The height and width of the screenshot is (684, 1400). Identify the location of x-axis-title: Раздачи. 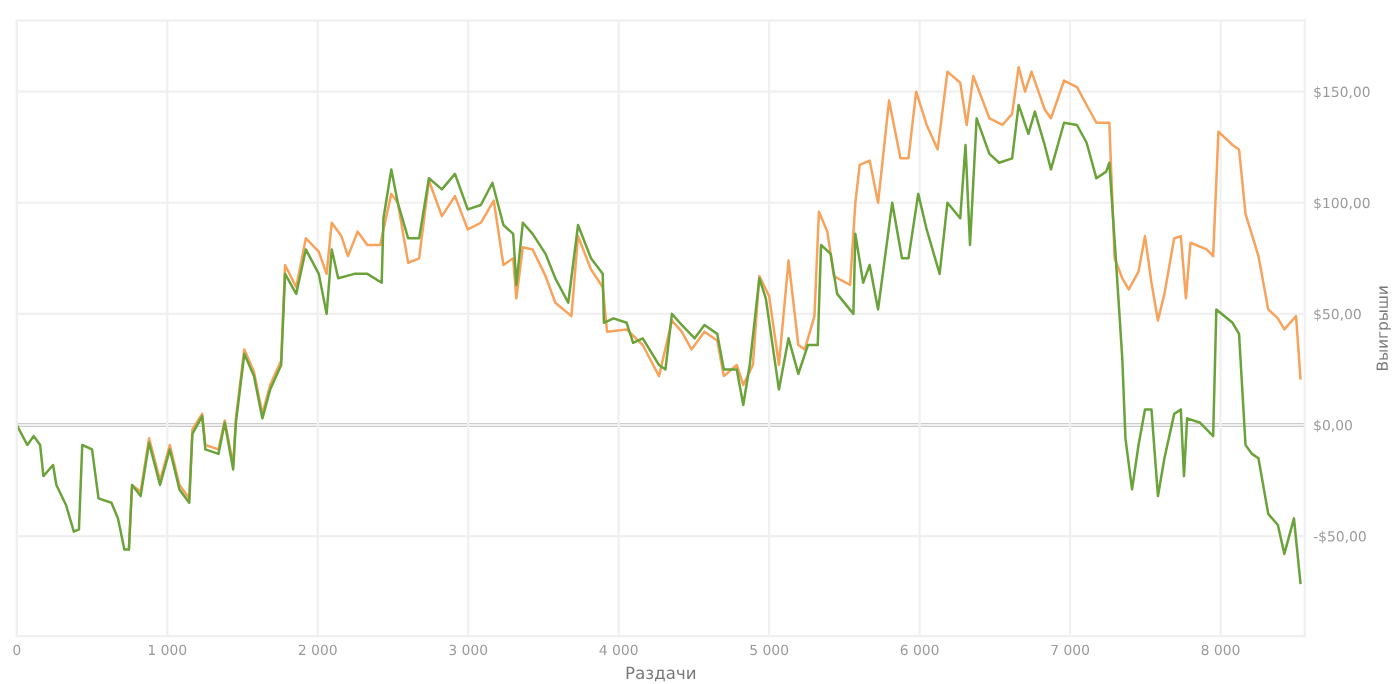
(661, 674).